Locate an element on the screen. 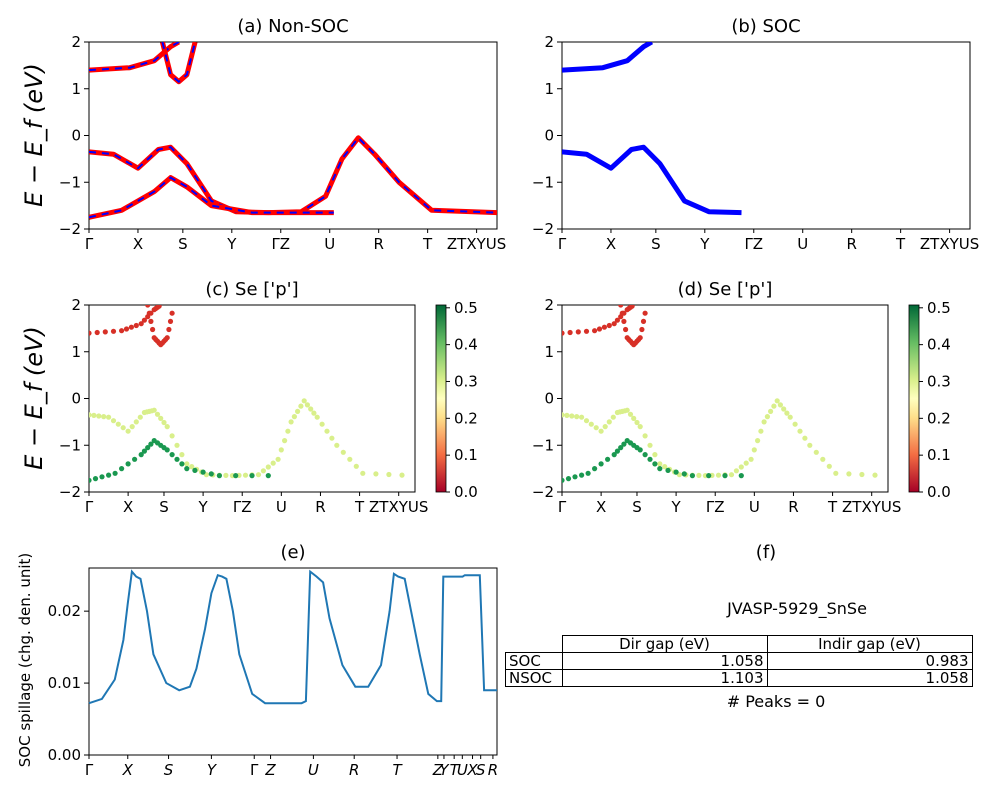  axes-e is located at coordinates (293, 661).